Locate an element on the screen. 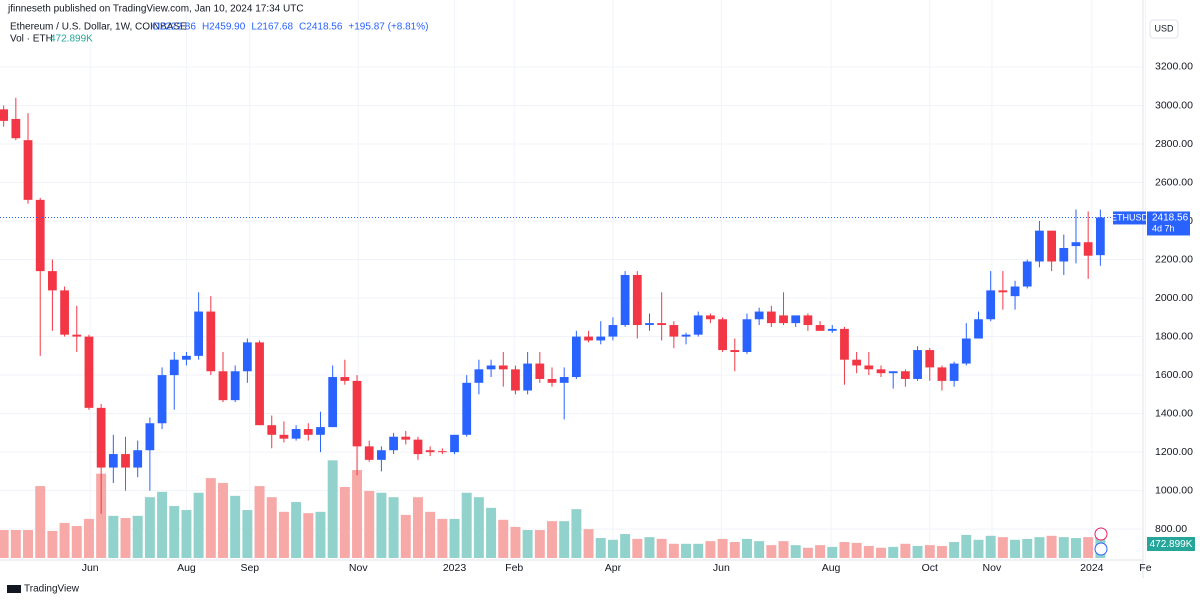  y-tick-label: 1200.00 is located at coordinates (1174, 452).